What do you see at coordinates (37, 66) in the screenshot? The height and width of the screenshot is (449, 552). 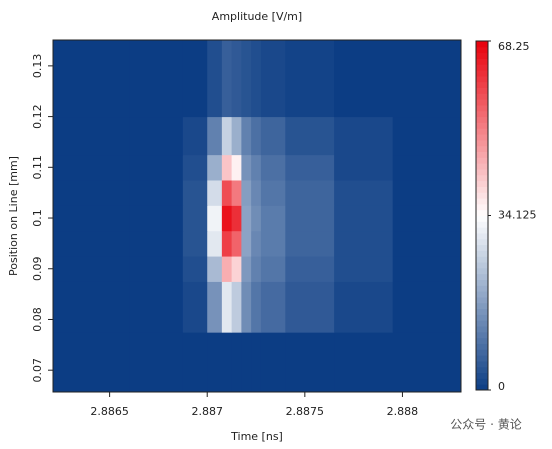 I see `y-tick-label: 0.13` at bounding box center [37, 66].